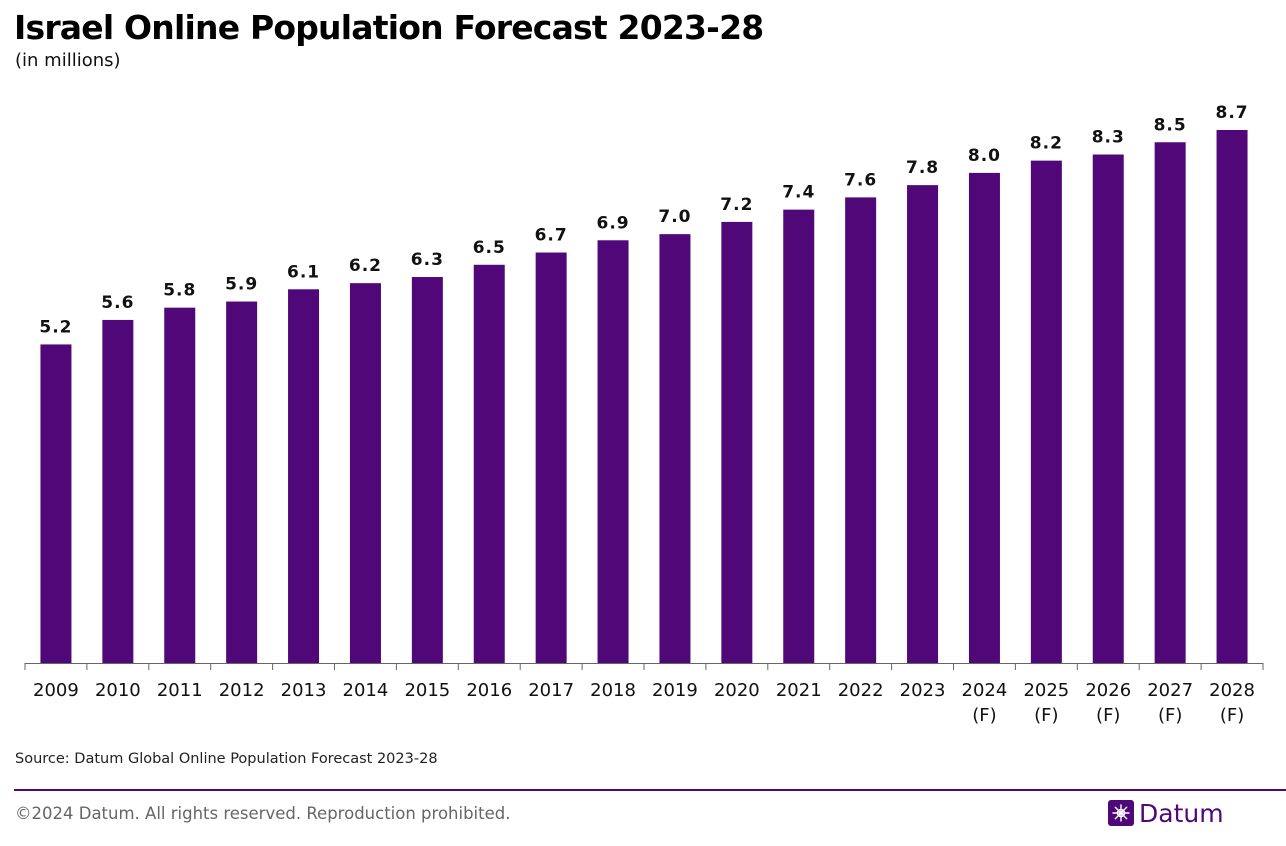 This screenshot has height=846, width=1286. Describe the element at coordinates (736, 205) in the screenshot. I see `data-label: 7.2` at that location.